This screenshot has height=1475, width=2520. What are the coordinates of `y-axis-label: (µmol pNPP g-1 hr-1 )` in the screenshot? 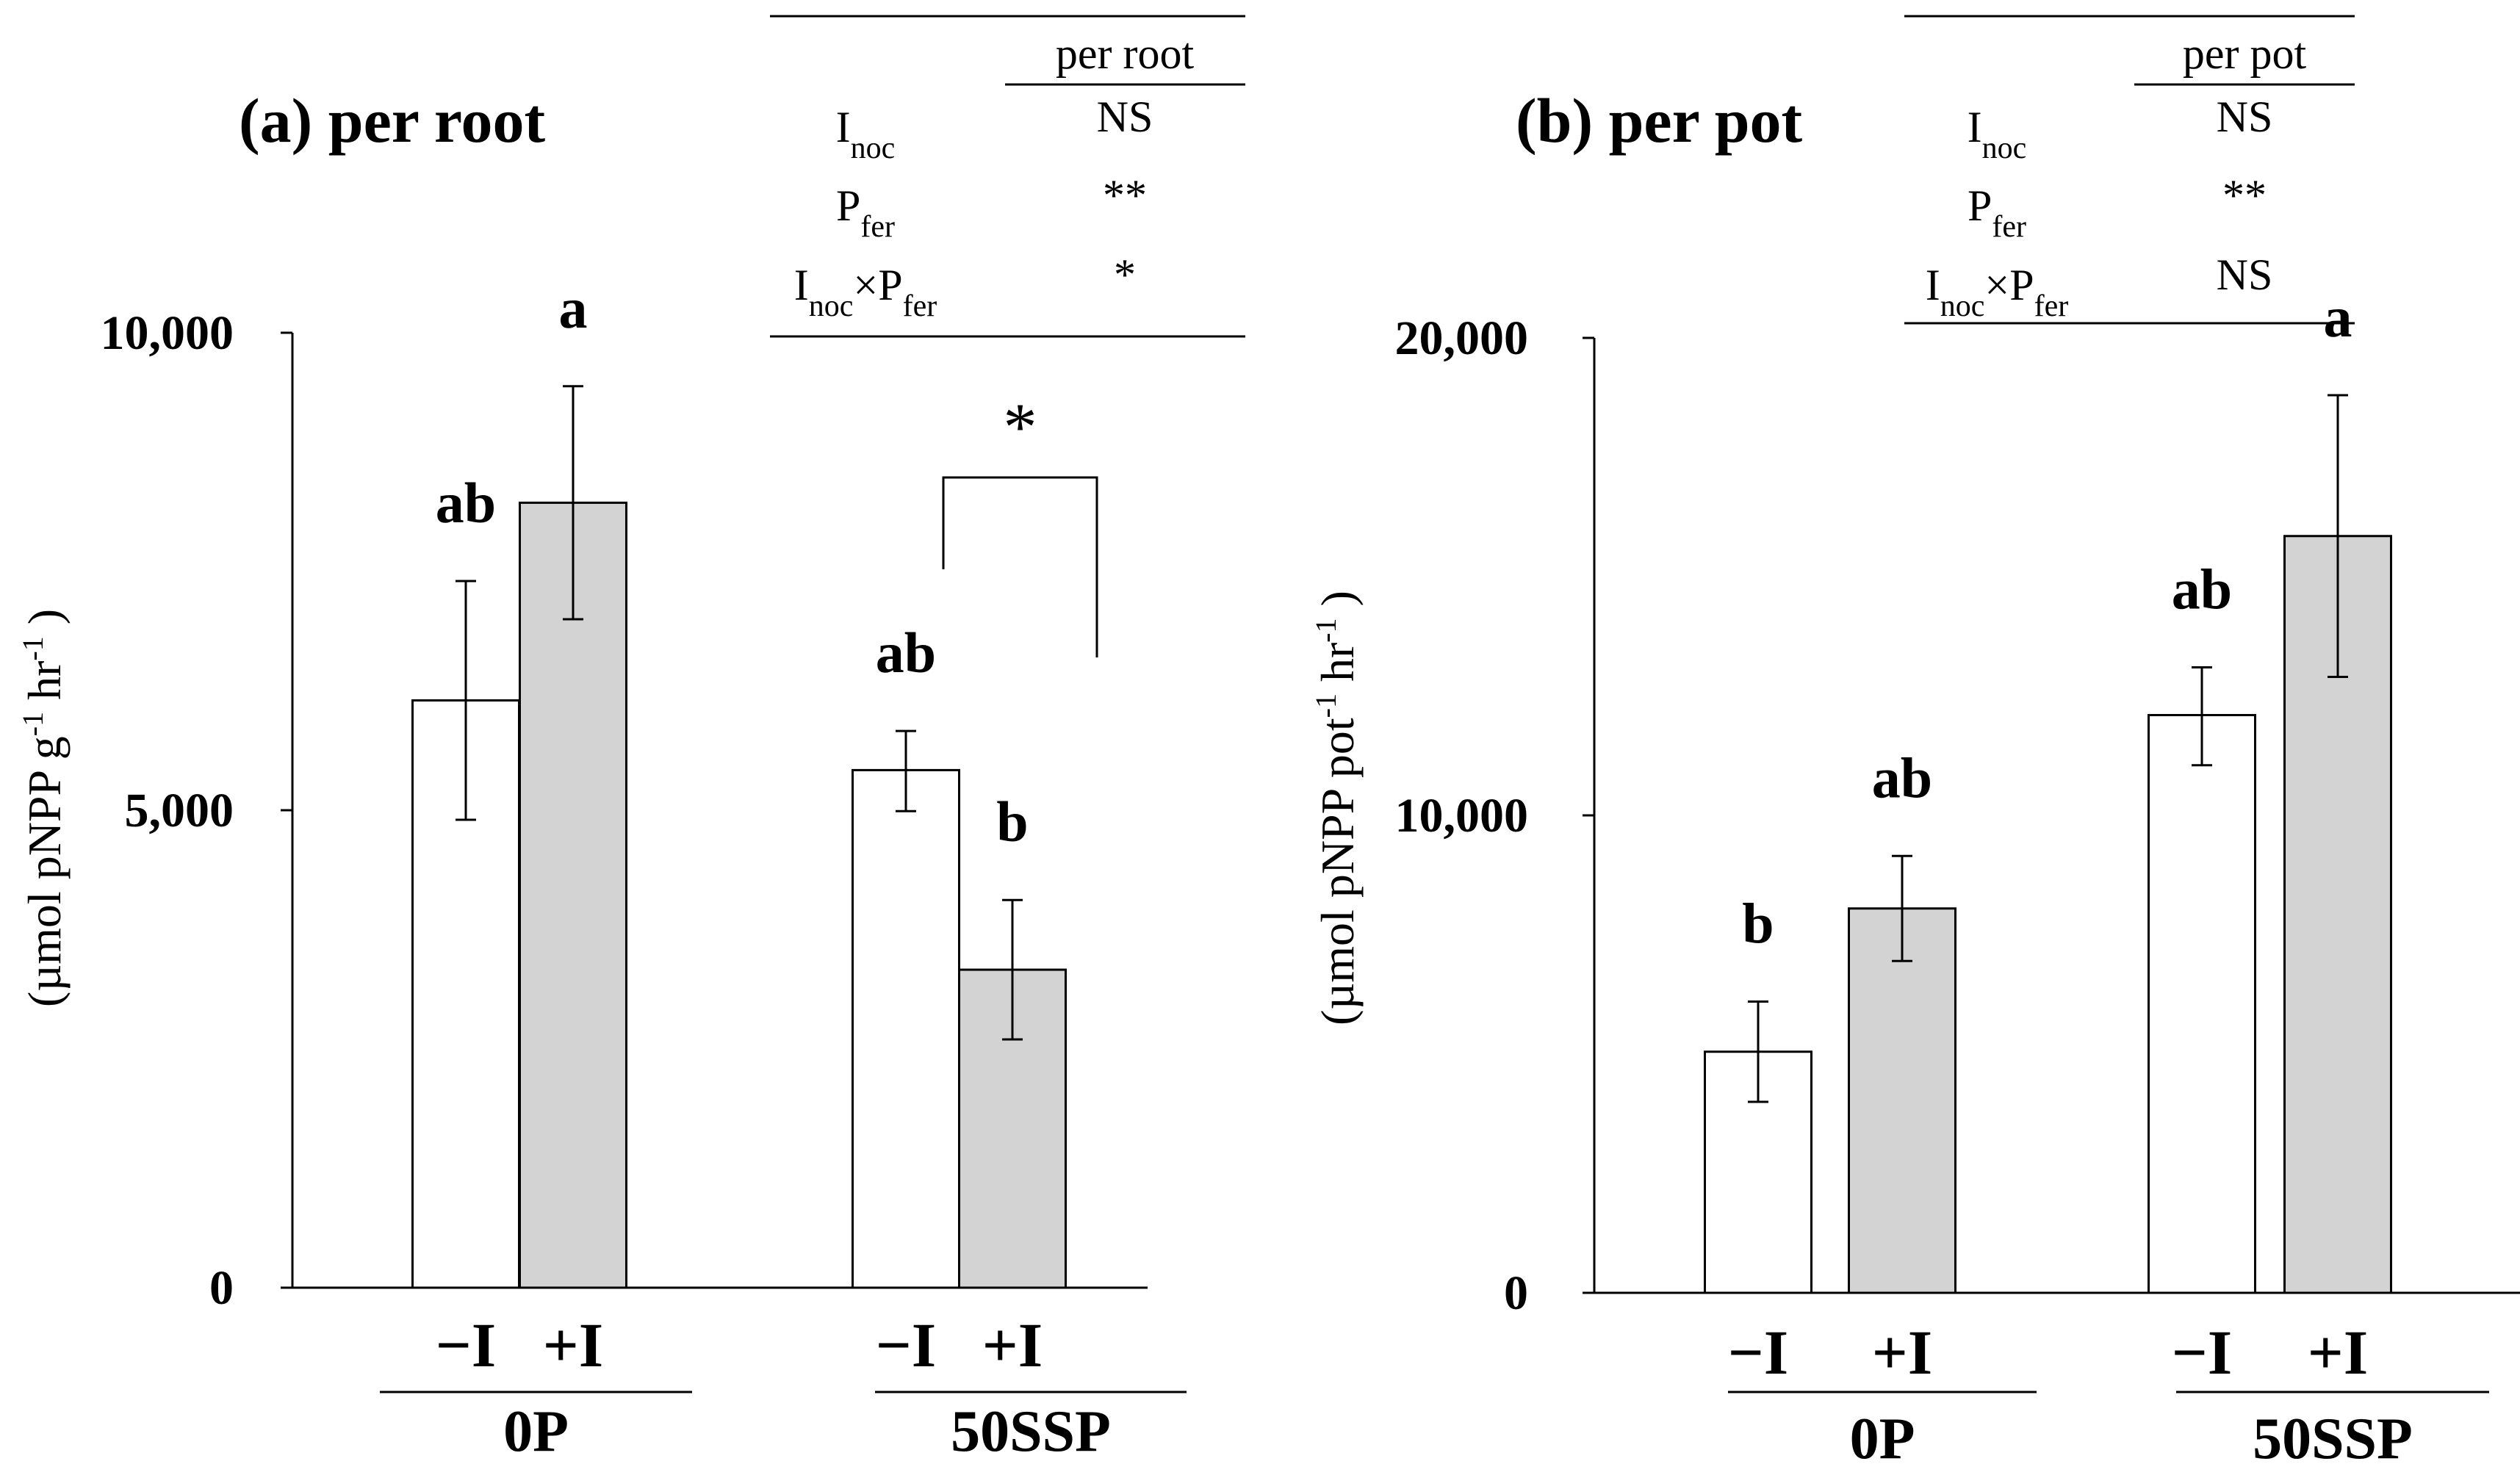 It's located at (44, 808).